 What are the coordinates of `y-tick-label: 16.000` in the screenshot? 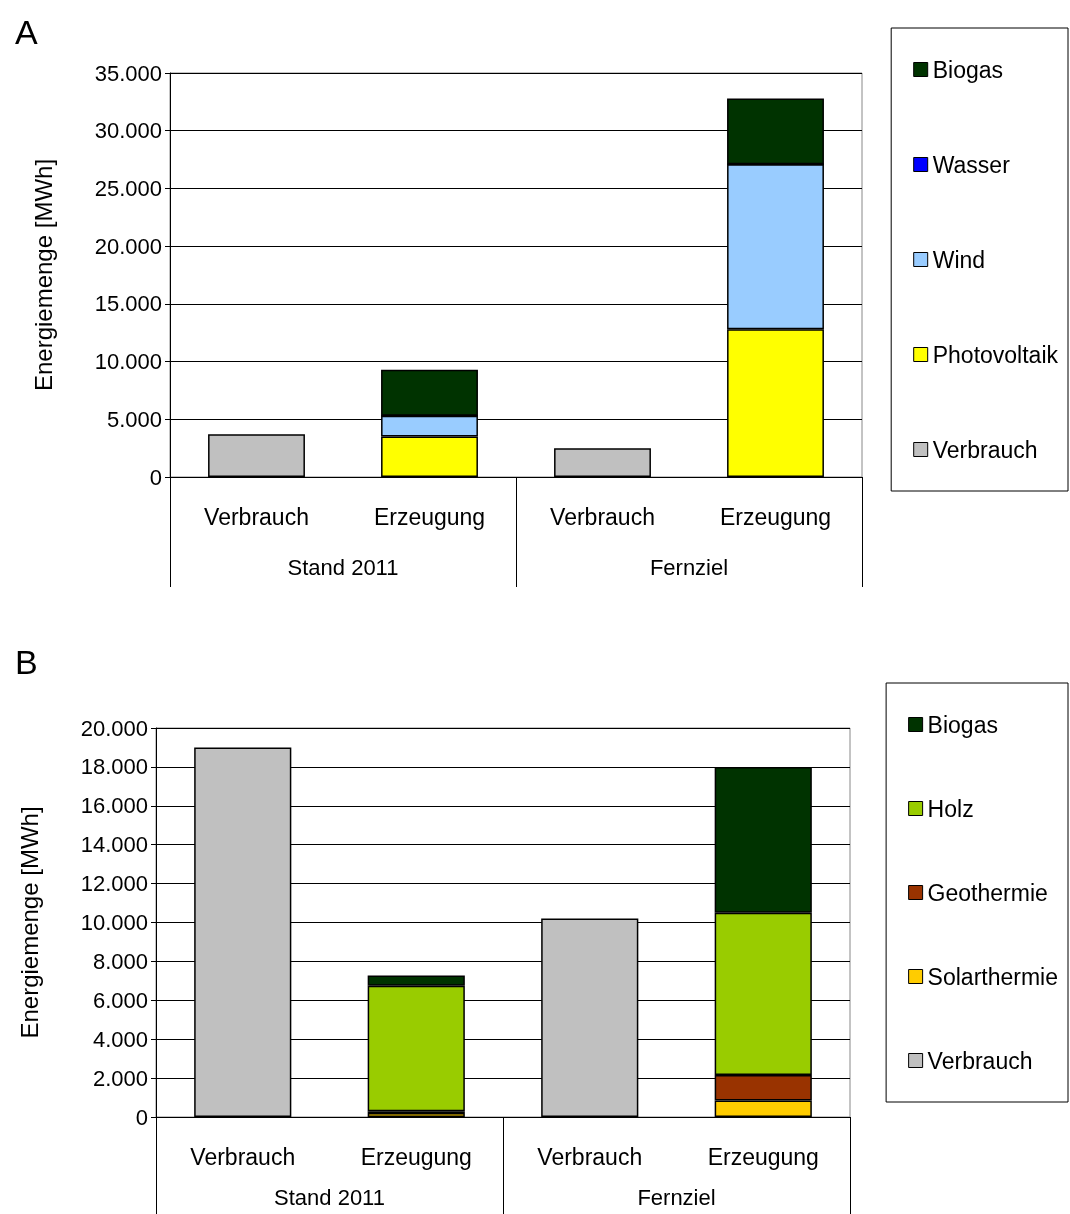 It's located at (114, 806).